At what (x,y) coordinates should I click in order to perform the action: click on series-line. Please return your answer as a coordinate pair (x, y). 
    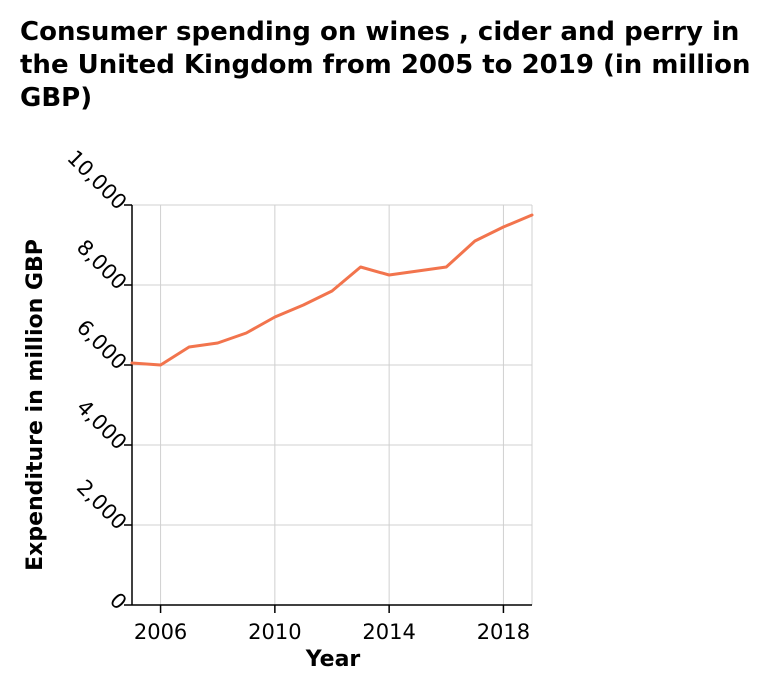
    Looking at the image, I should click on (332, 290).